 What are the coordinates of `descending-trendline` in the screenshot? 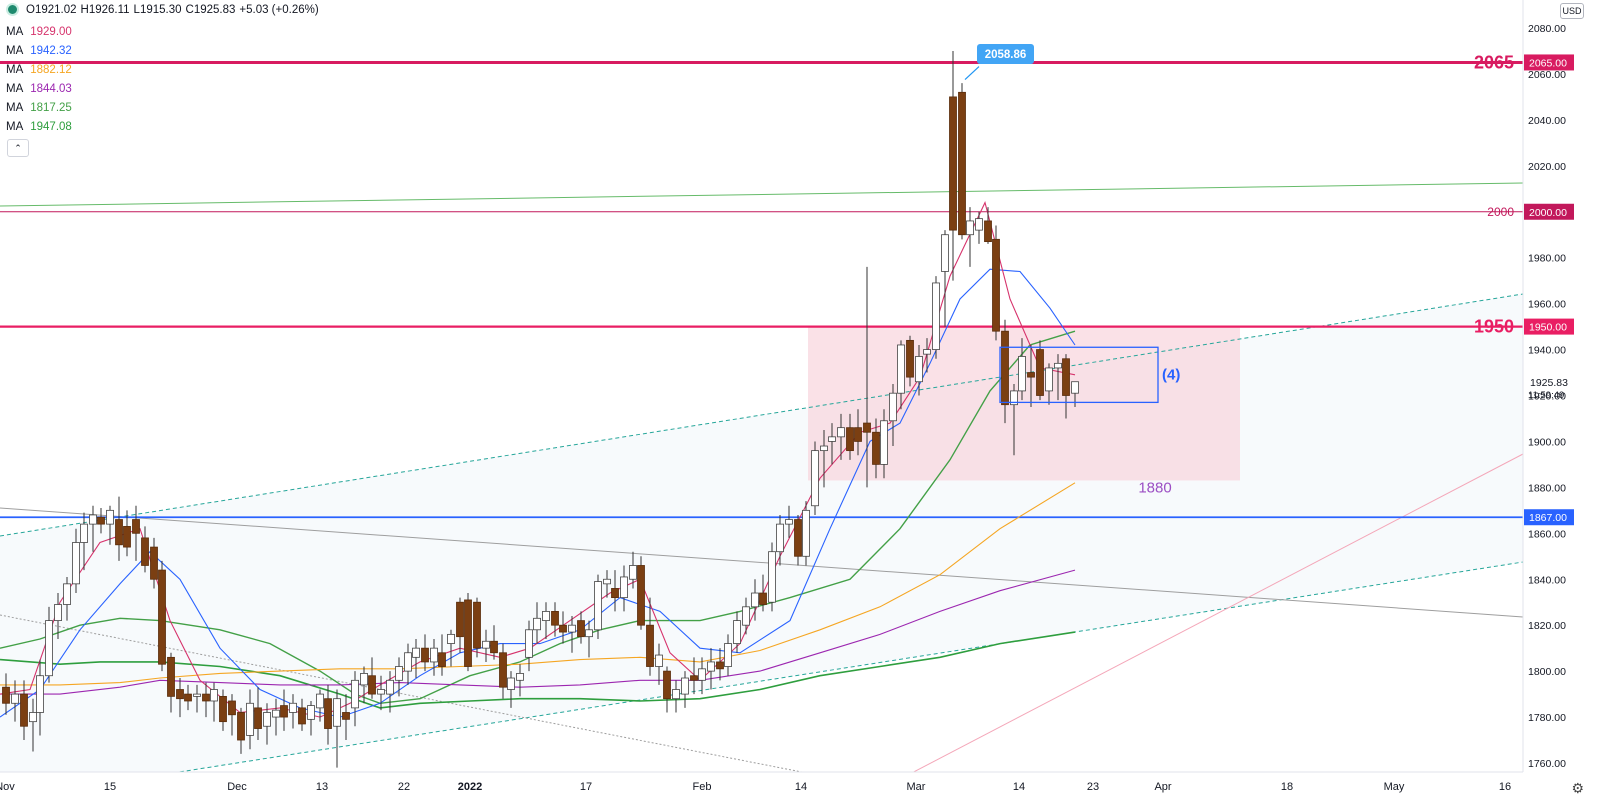 It's located at (762, 562).